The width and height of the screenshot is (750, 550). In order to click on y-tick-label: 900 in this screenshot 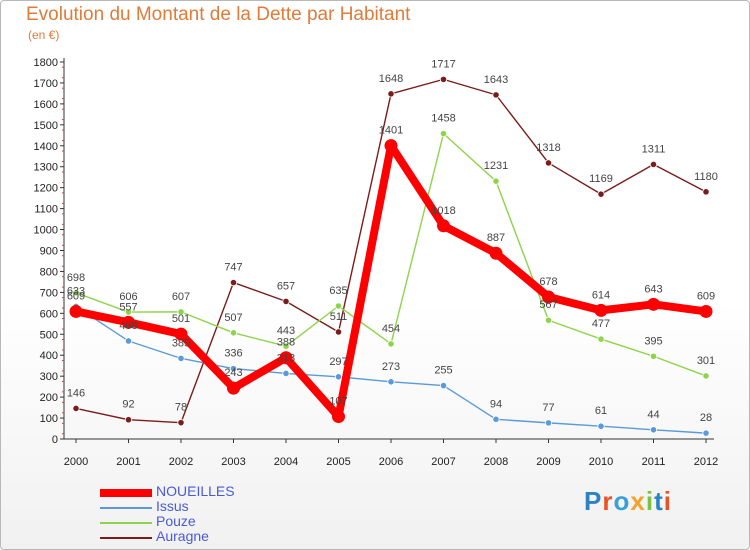, I will do `click(49, 252)`.